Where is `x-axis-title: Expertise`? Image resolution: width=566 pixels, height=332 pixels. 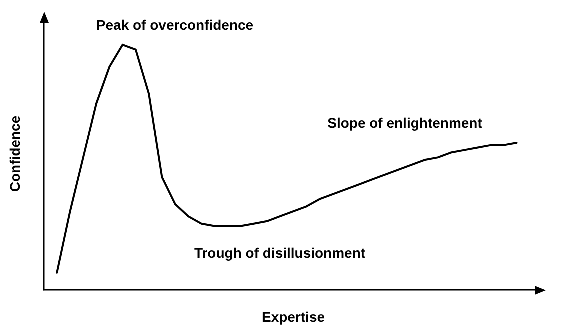
x-axis-title: Expertise is located at coordinates (294, 317).